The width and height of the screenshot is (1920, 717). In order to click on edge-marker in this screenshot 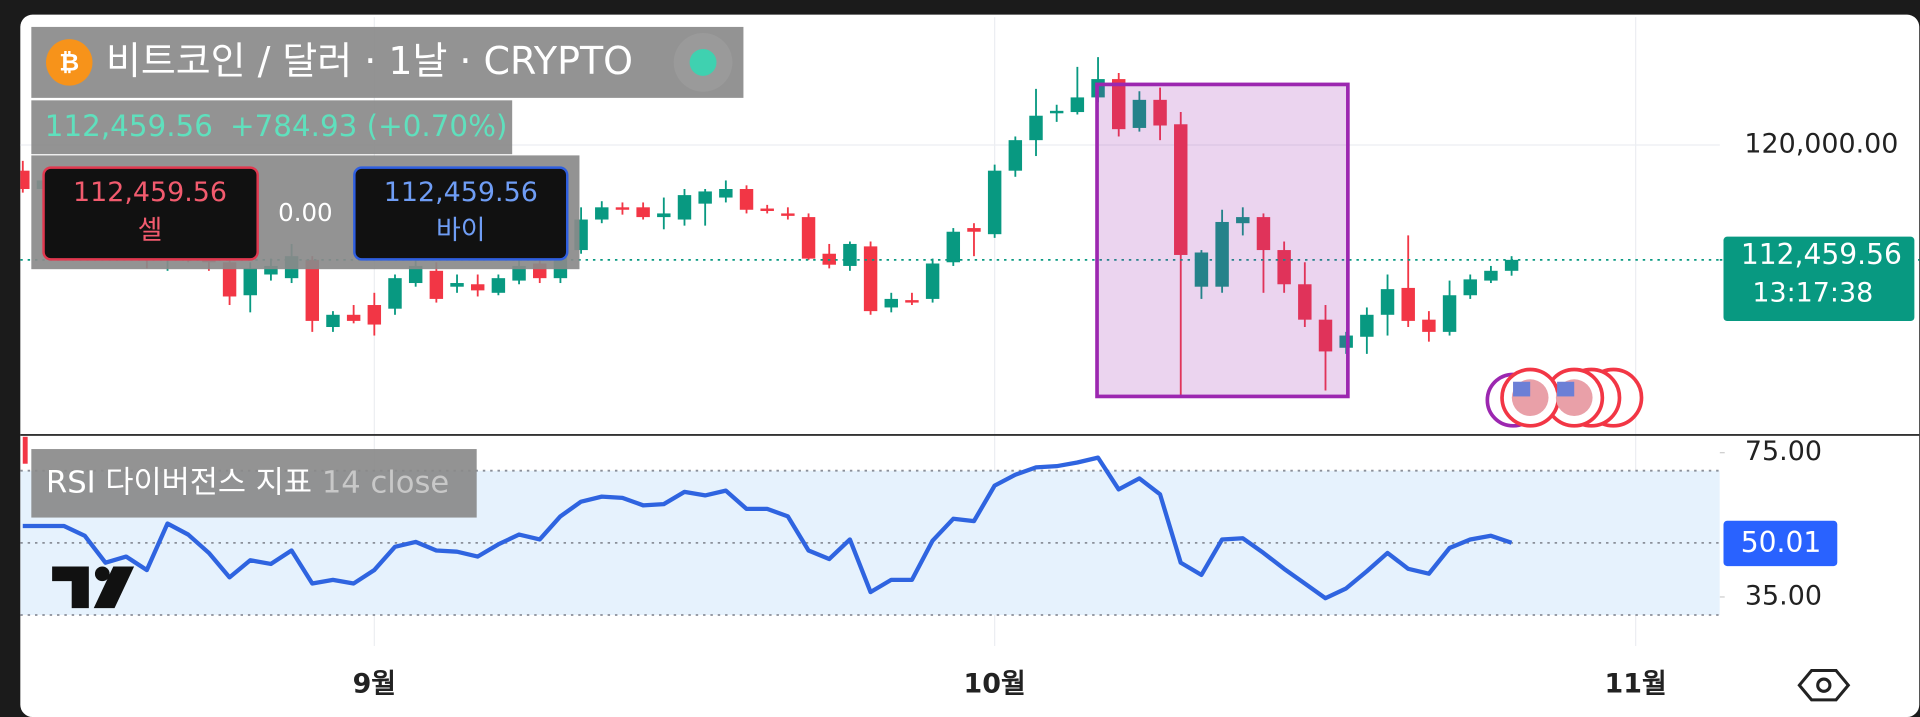, I will do `click(25, 450)`.